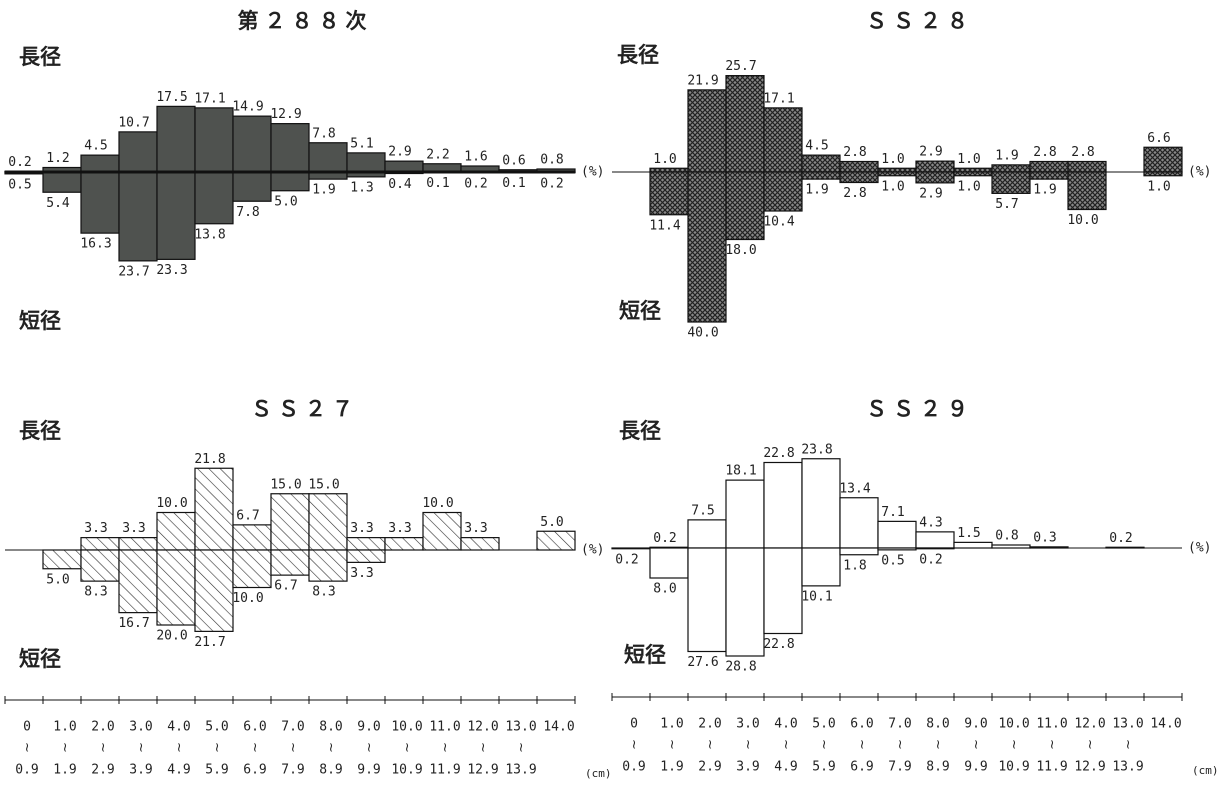 The width and height of the screenshot is (1223, 787). I want to click on value-label: 10.1, so click(816, 596).